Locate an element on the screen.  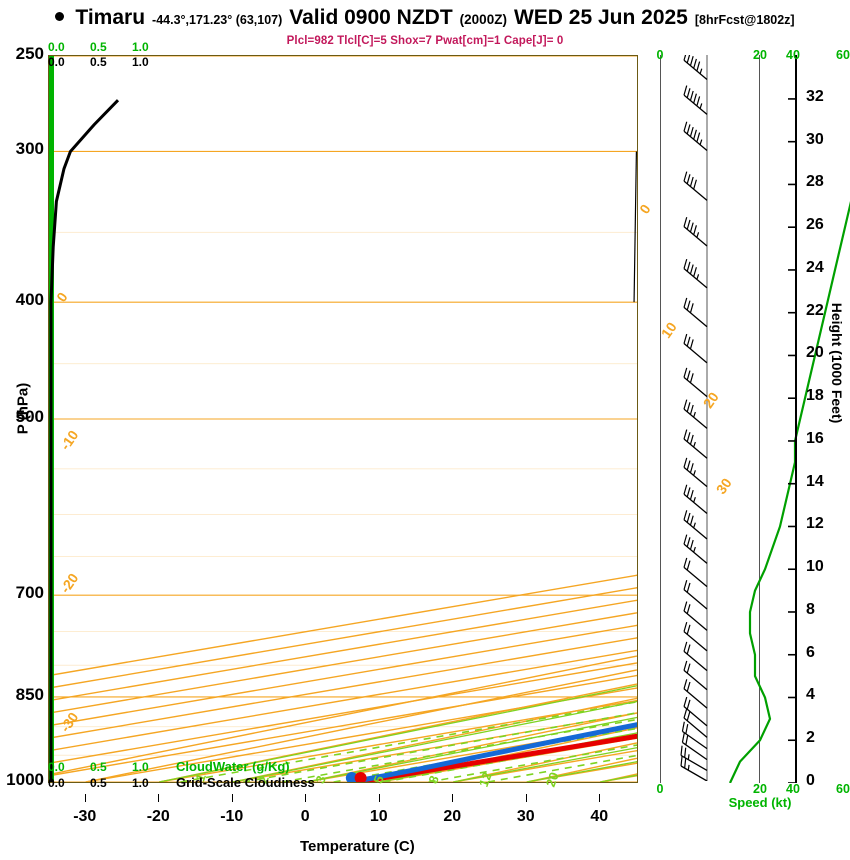
height-axis-line is located at coordinates (796, 419).